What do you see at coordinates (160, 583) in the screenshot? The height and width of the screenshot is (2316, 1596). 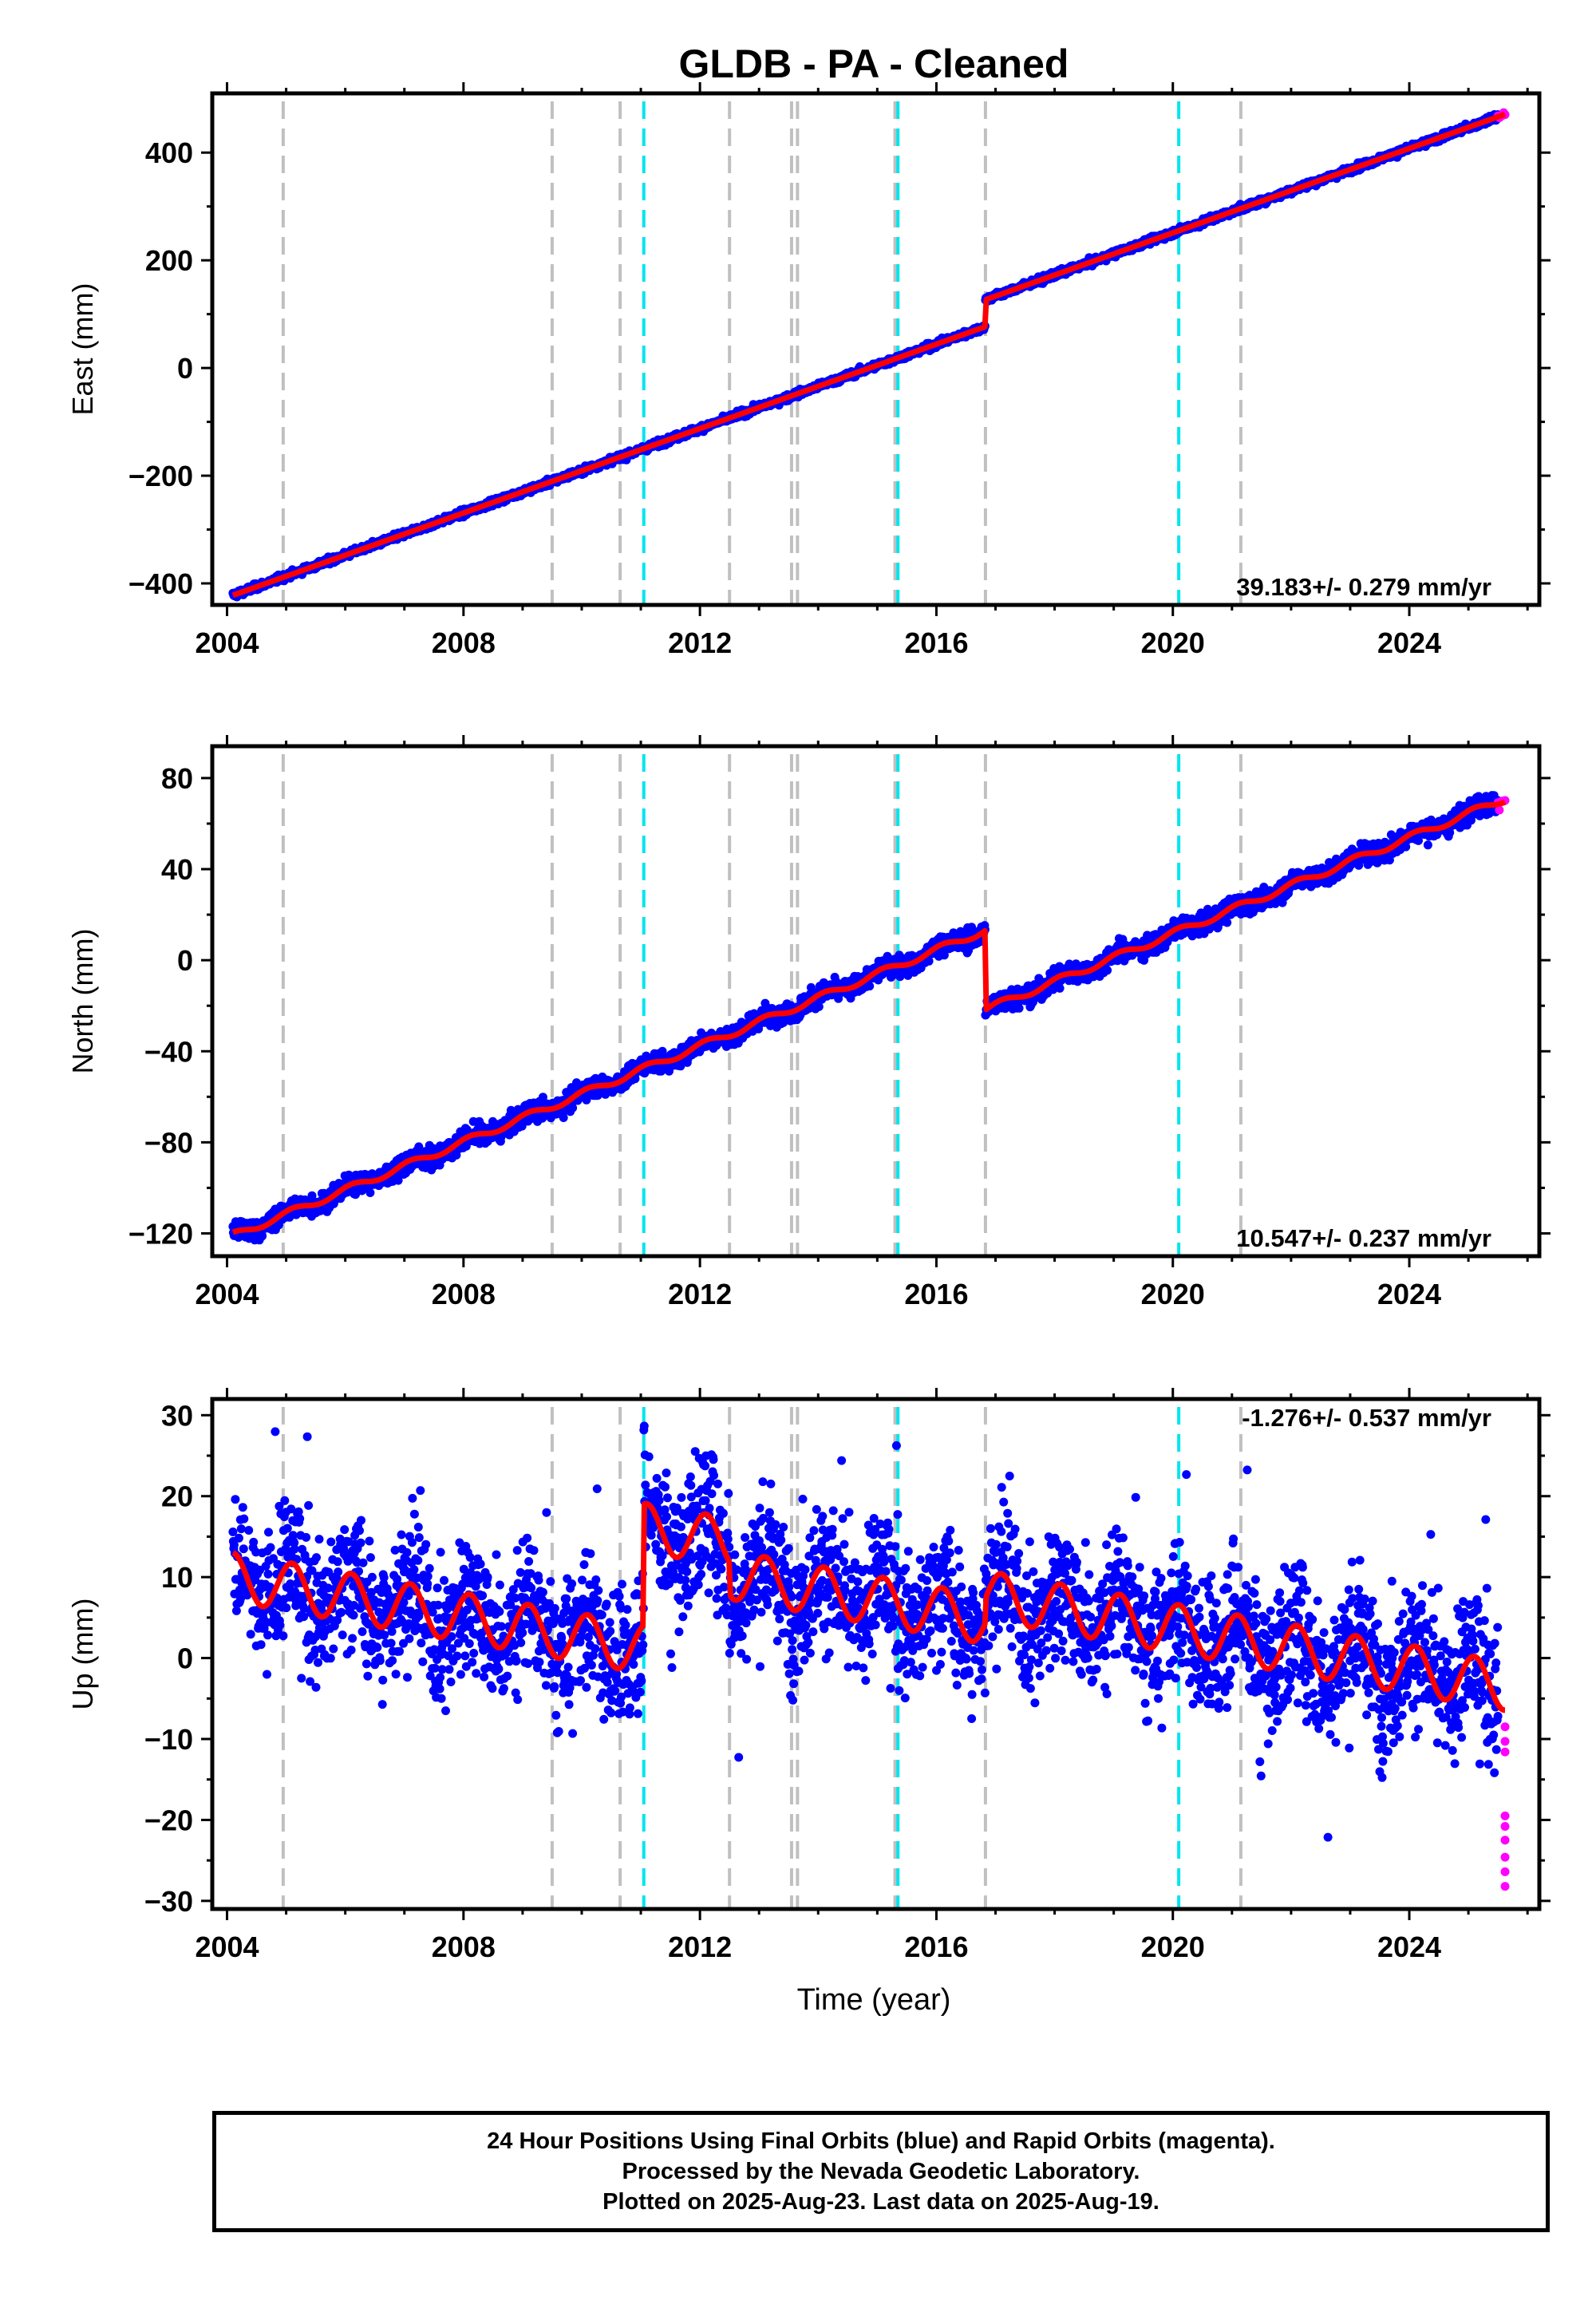 I see `y-tick-label: −400` at bounding box center [160, 583].